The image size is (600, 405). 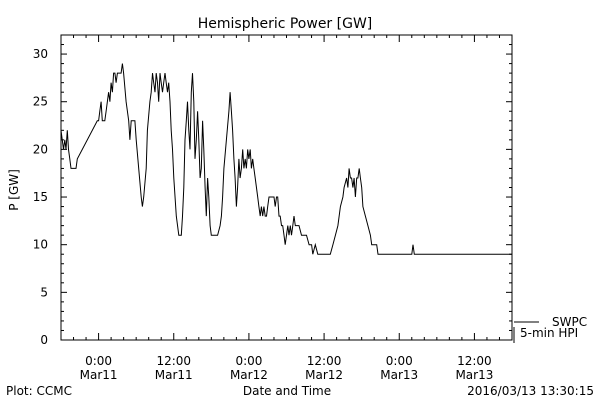 I want to click on y-tick-label: 0, so click(x=44, y=340).